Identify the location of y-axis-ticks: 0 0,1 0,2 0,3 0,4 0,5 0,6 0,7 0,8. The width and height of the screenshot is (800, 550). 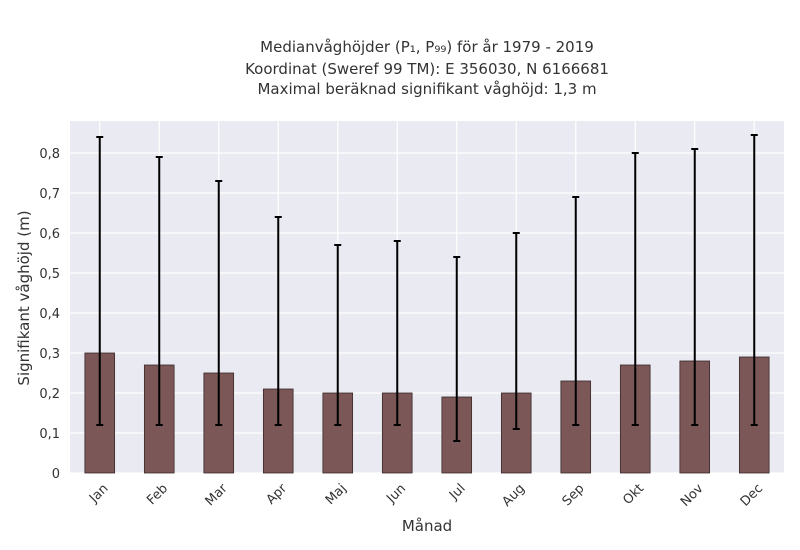
(49, 314).